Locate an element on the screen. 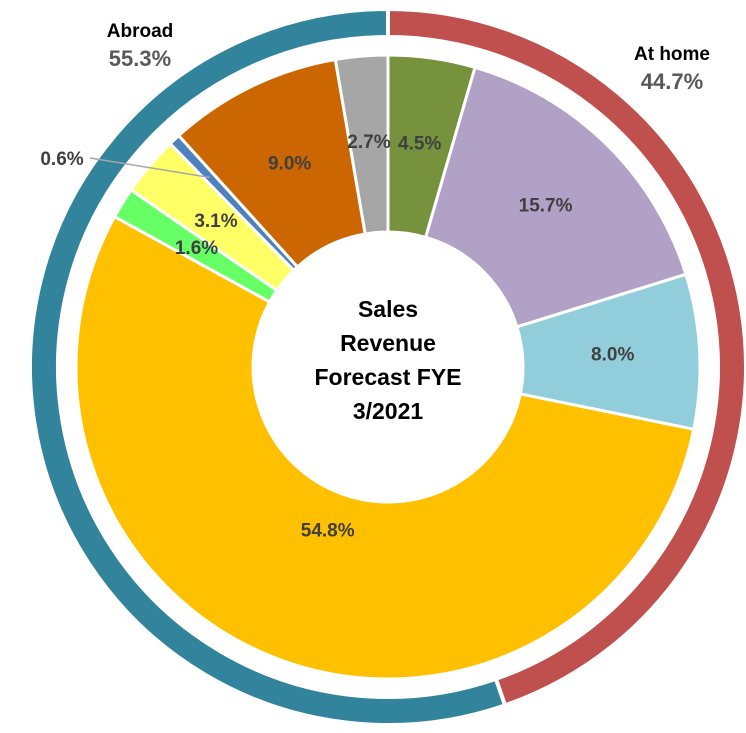 The image size is (746, 733). data-label: 9.0% is located at coordinates (289, 164).